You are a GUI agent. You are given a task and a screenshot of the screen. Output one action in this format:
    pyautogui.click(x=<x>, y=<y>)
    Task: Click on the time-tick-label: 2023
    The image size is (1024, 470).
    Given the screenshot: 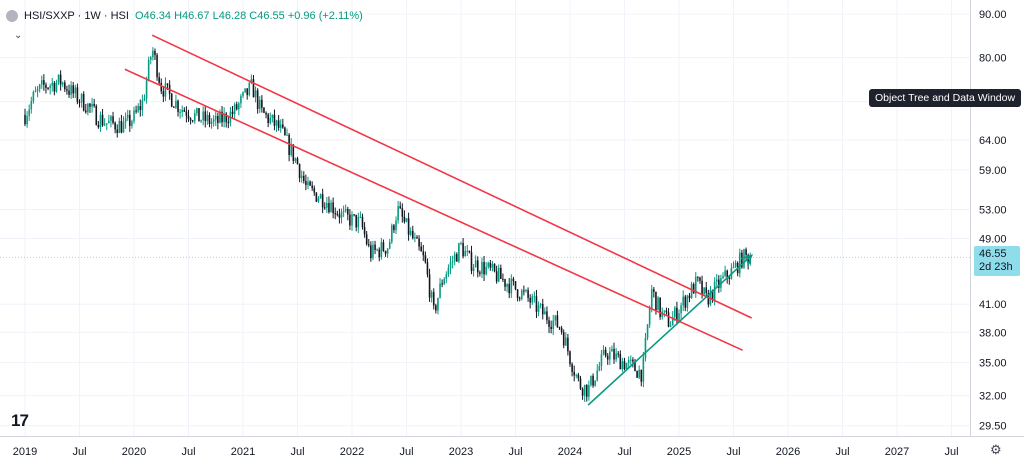 What is the action you would take?
    pyautogui.click(x=461, y=452)
    